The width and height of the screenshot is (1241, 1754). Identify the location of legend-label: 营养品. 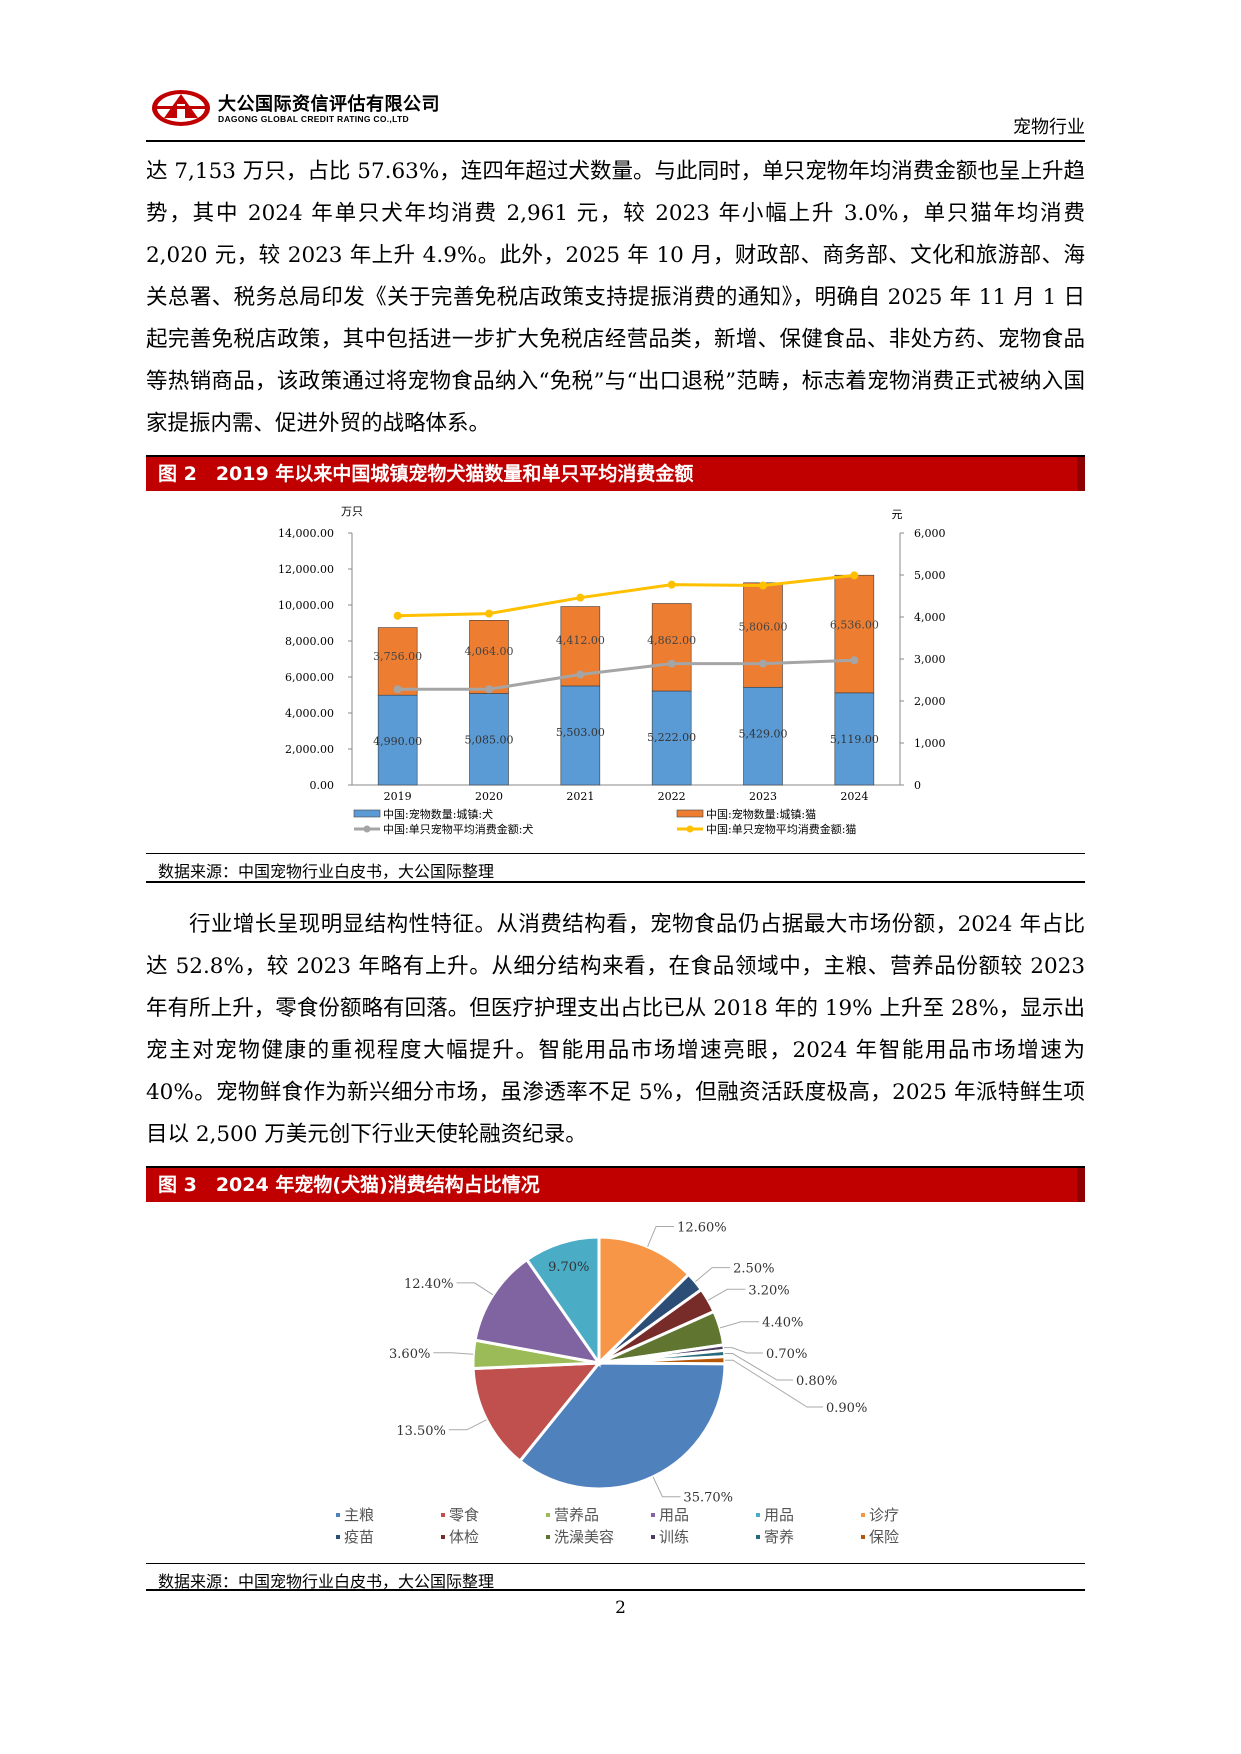
(576, 1515).